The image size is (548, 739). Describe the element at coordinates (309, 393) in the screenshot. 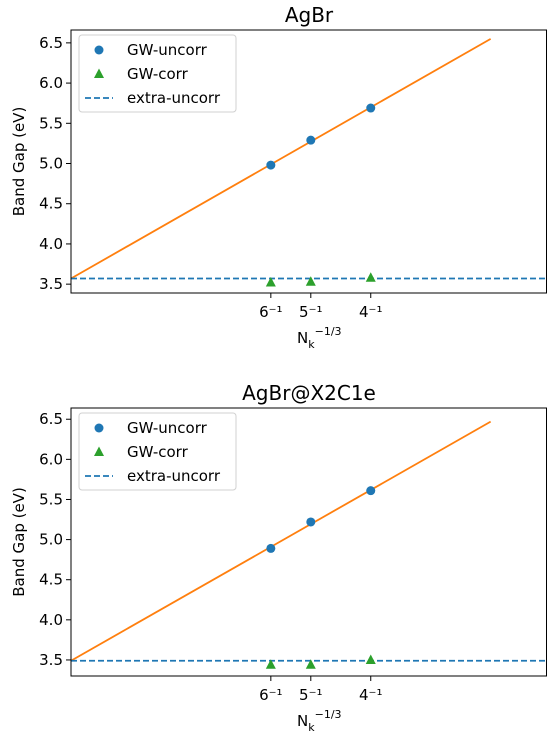

I see `chart-title: AgBr@X2C1e` at that location.